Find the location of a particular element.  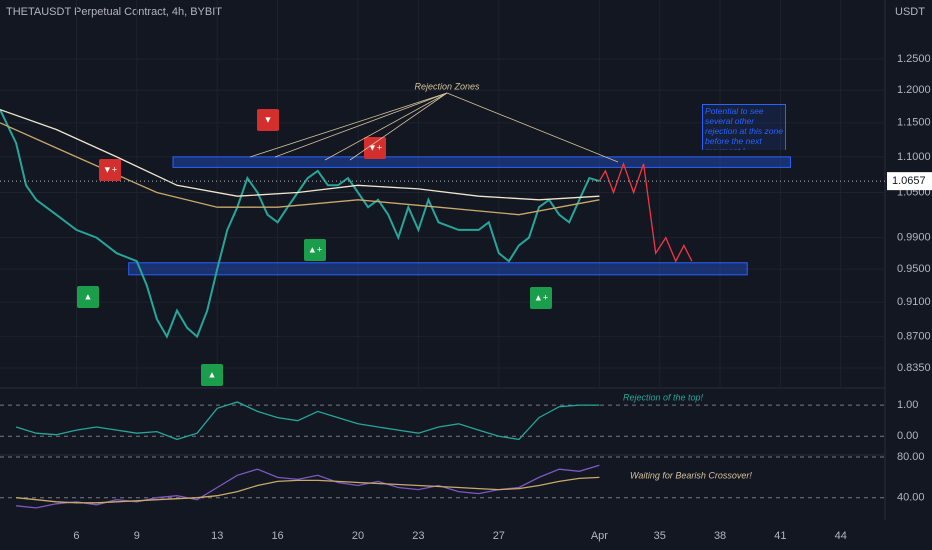

y-tick-label: 0.9900 is located at coordinates (914, 237).